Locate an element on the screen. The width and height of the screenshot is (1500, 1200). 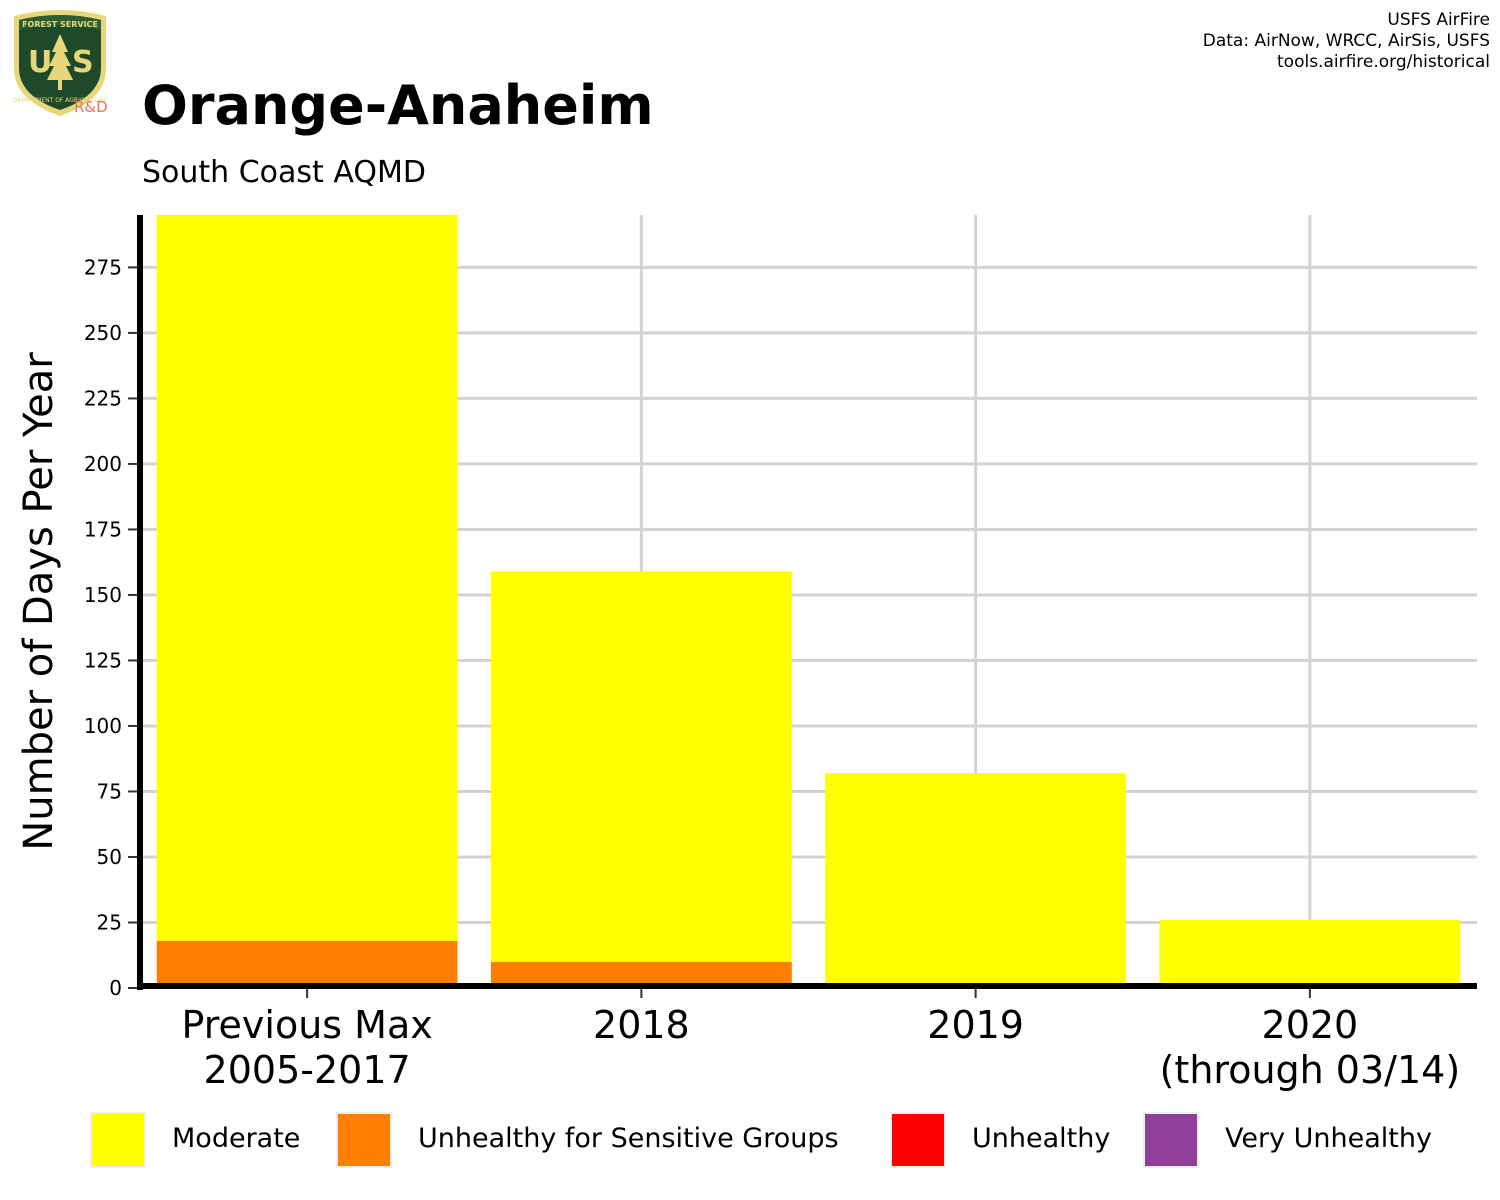
x-tick-label: Previous Max is located at coordinates (307, 1025).